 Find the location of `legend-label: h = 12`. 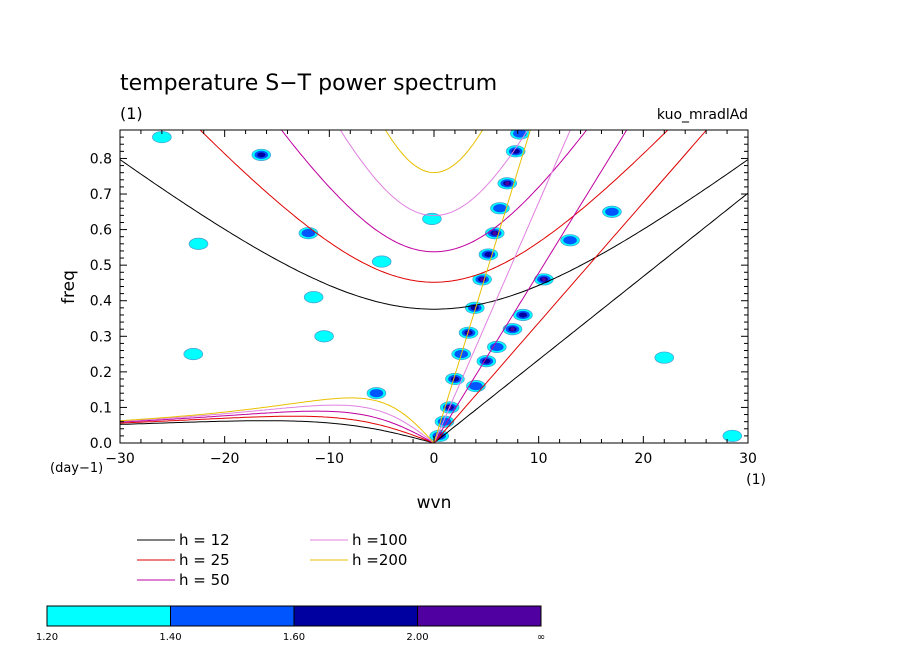

legend-label: h = 12 is located at coordinates (204, 540).